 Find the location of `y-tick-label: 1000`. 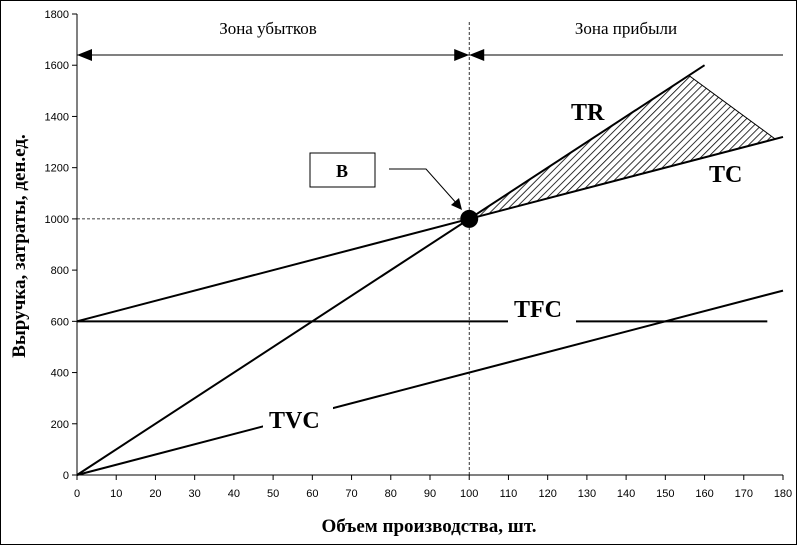

y-tick-label: 1000 is located at coordinates (57, 220).